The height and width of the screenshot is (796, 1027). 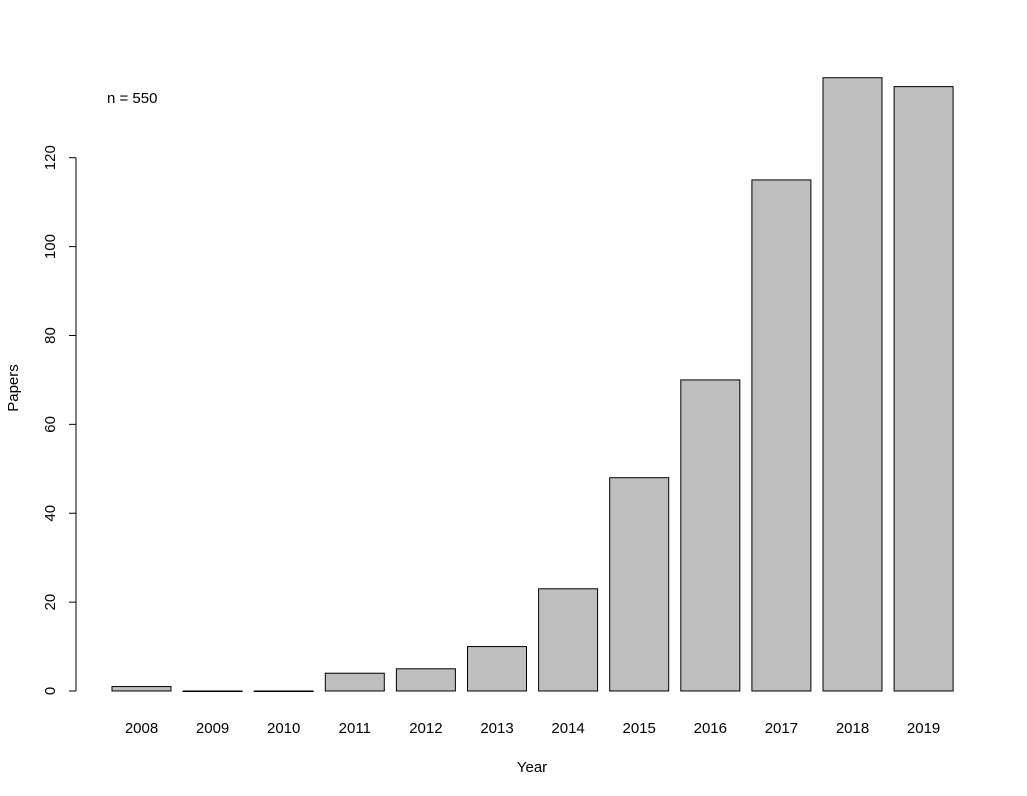 I want to click on bar-2010, so click(x=283, y=691).